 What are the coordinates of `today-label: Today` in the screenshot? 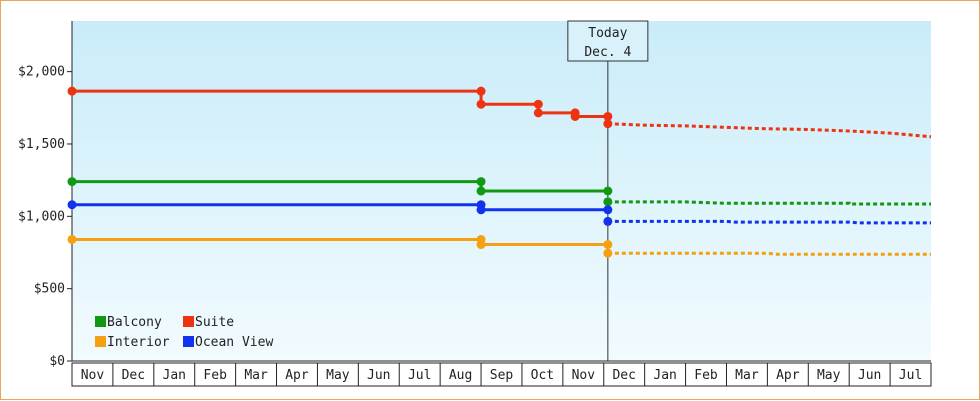 It's located at (607, 33).